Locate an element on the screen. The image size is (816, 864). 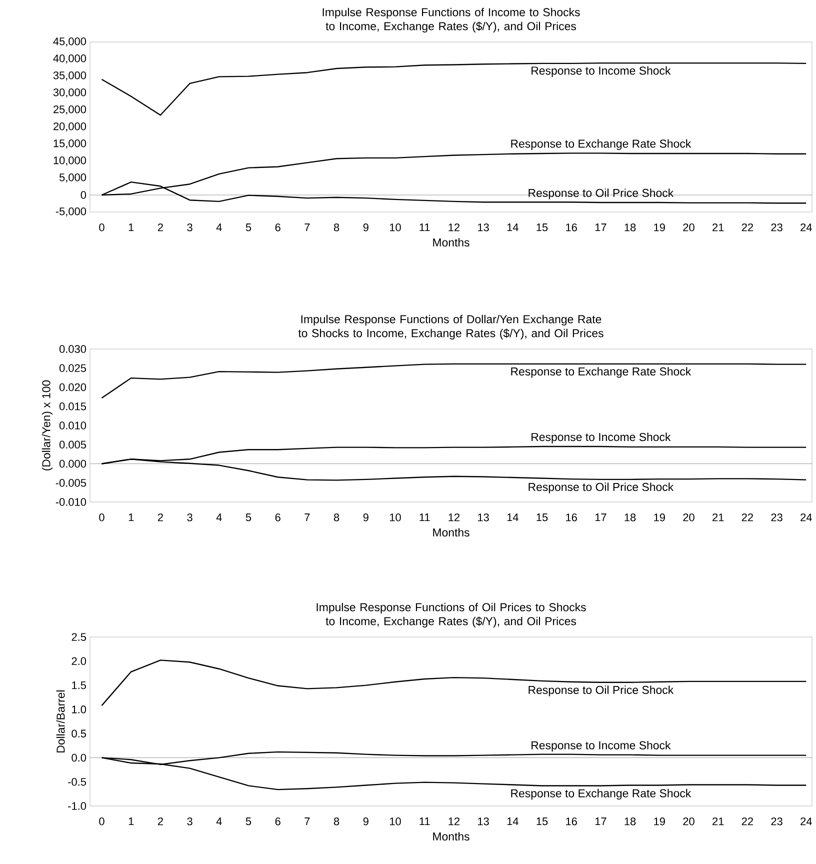
y-tick-label: 0.005 is located at coordinates (73, 444).